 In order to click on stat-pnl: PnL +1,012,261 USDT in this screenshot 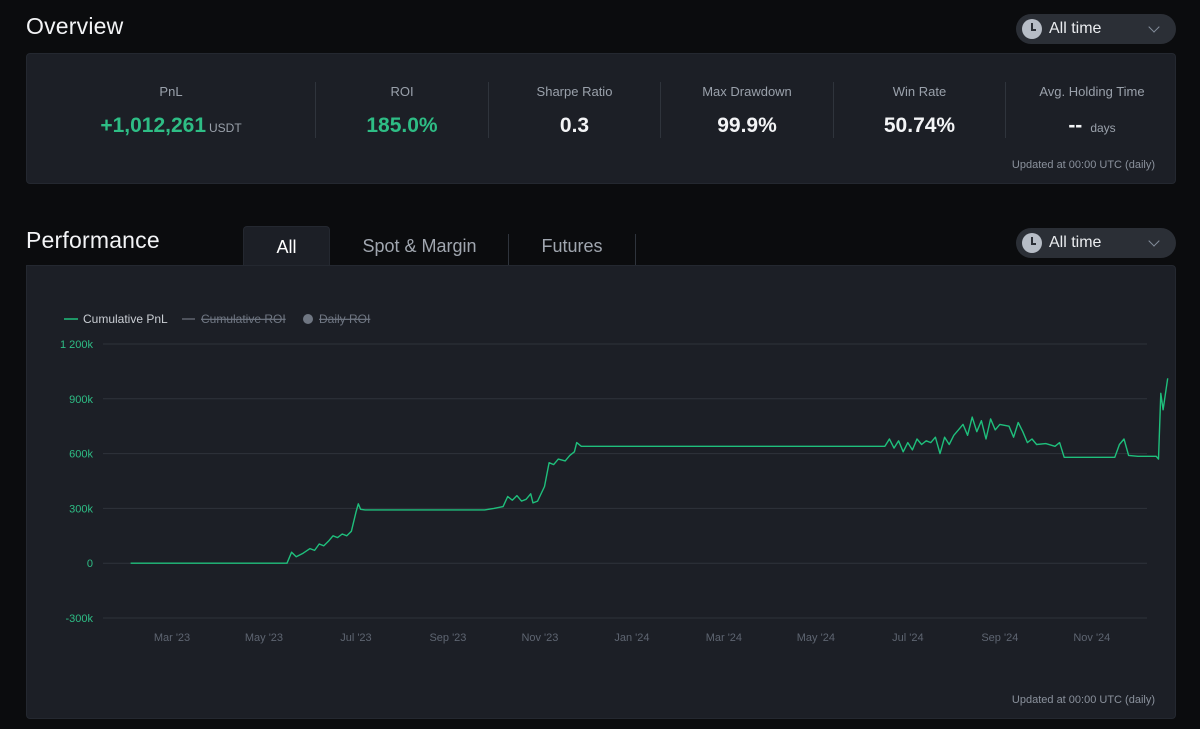, I will do `click(171, 119)`.